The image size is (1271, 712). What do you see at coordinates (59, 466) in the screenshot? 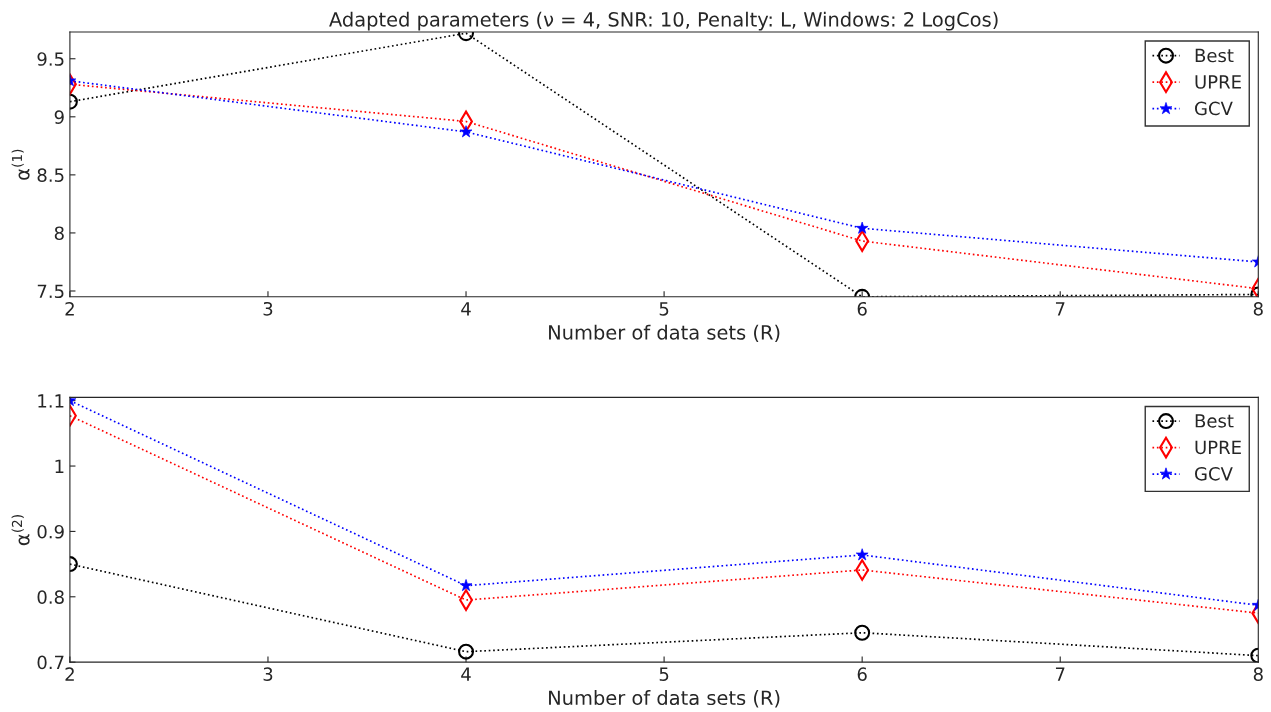
I see `y-tick-label: 1` at bounding box center [59, 466].